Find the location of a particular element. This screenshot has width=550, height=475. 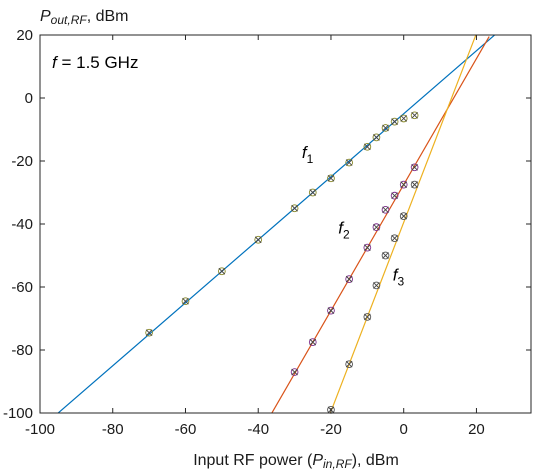

x-tick-label: -100 is located at coordinates (40, 429).